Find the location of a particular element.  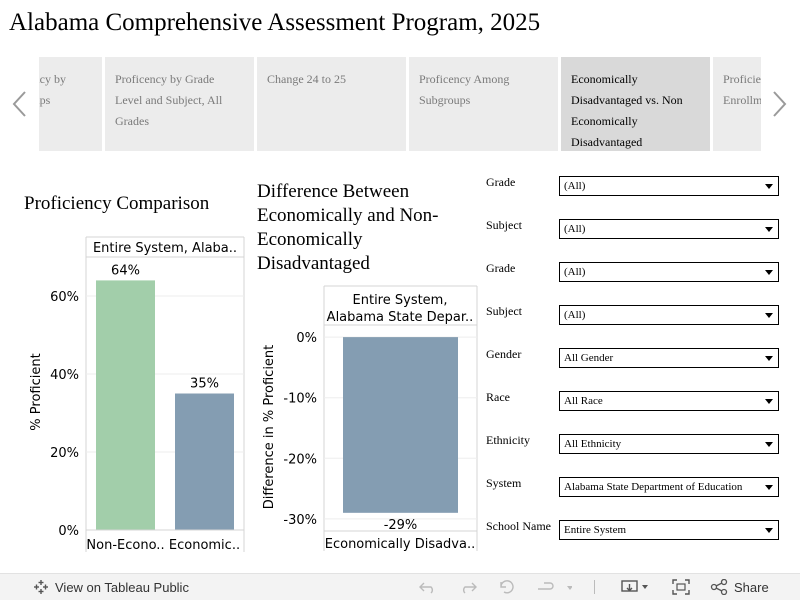

redo-icon is located at coordinates (470, 588).